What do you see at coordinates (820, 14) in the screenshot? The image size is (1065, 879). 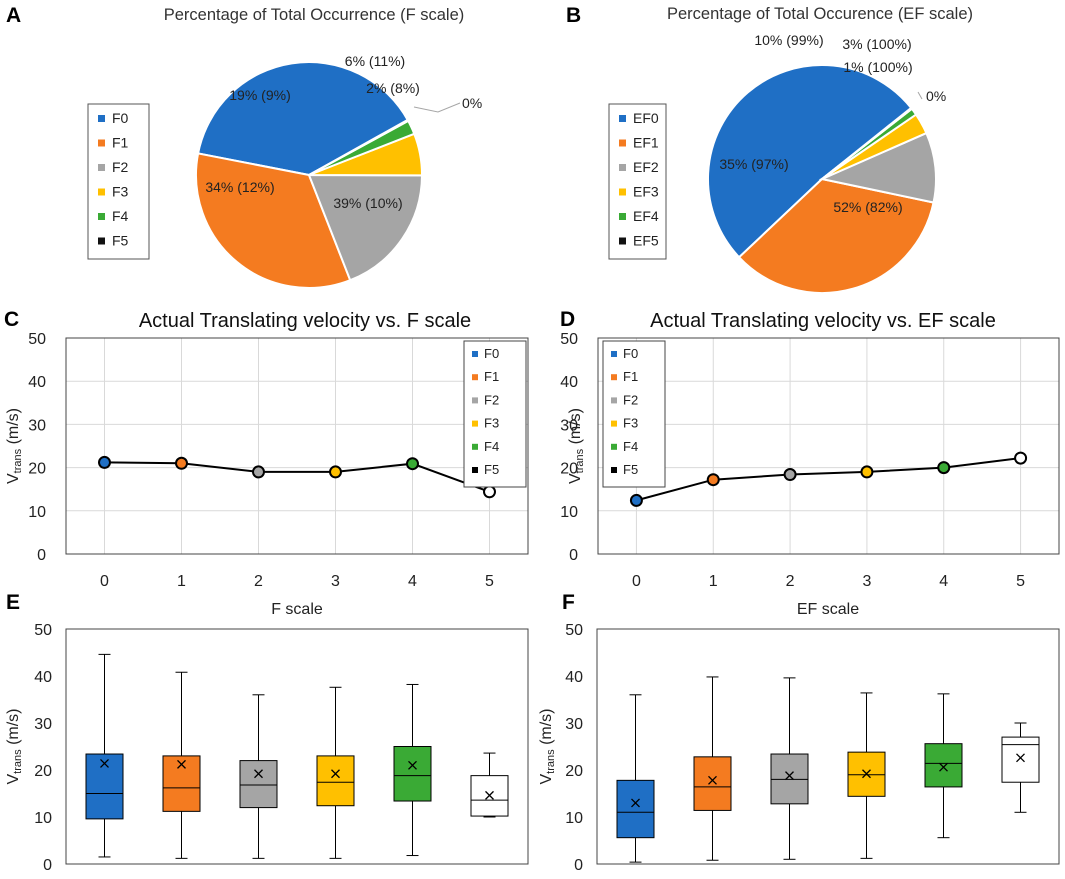 I see `chart-title: Percentage of Total Occurence (EF scale)` at bounding box center [820, 14].